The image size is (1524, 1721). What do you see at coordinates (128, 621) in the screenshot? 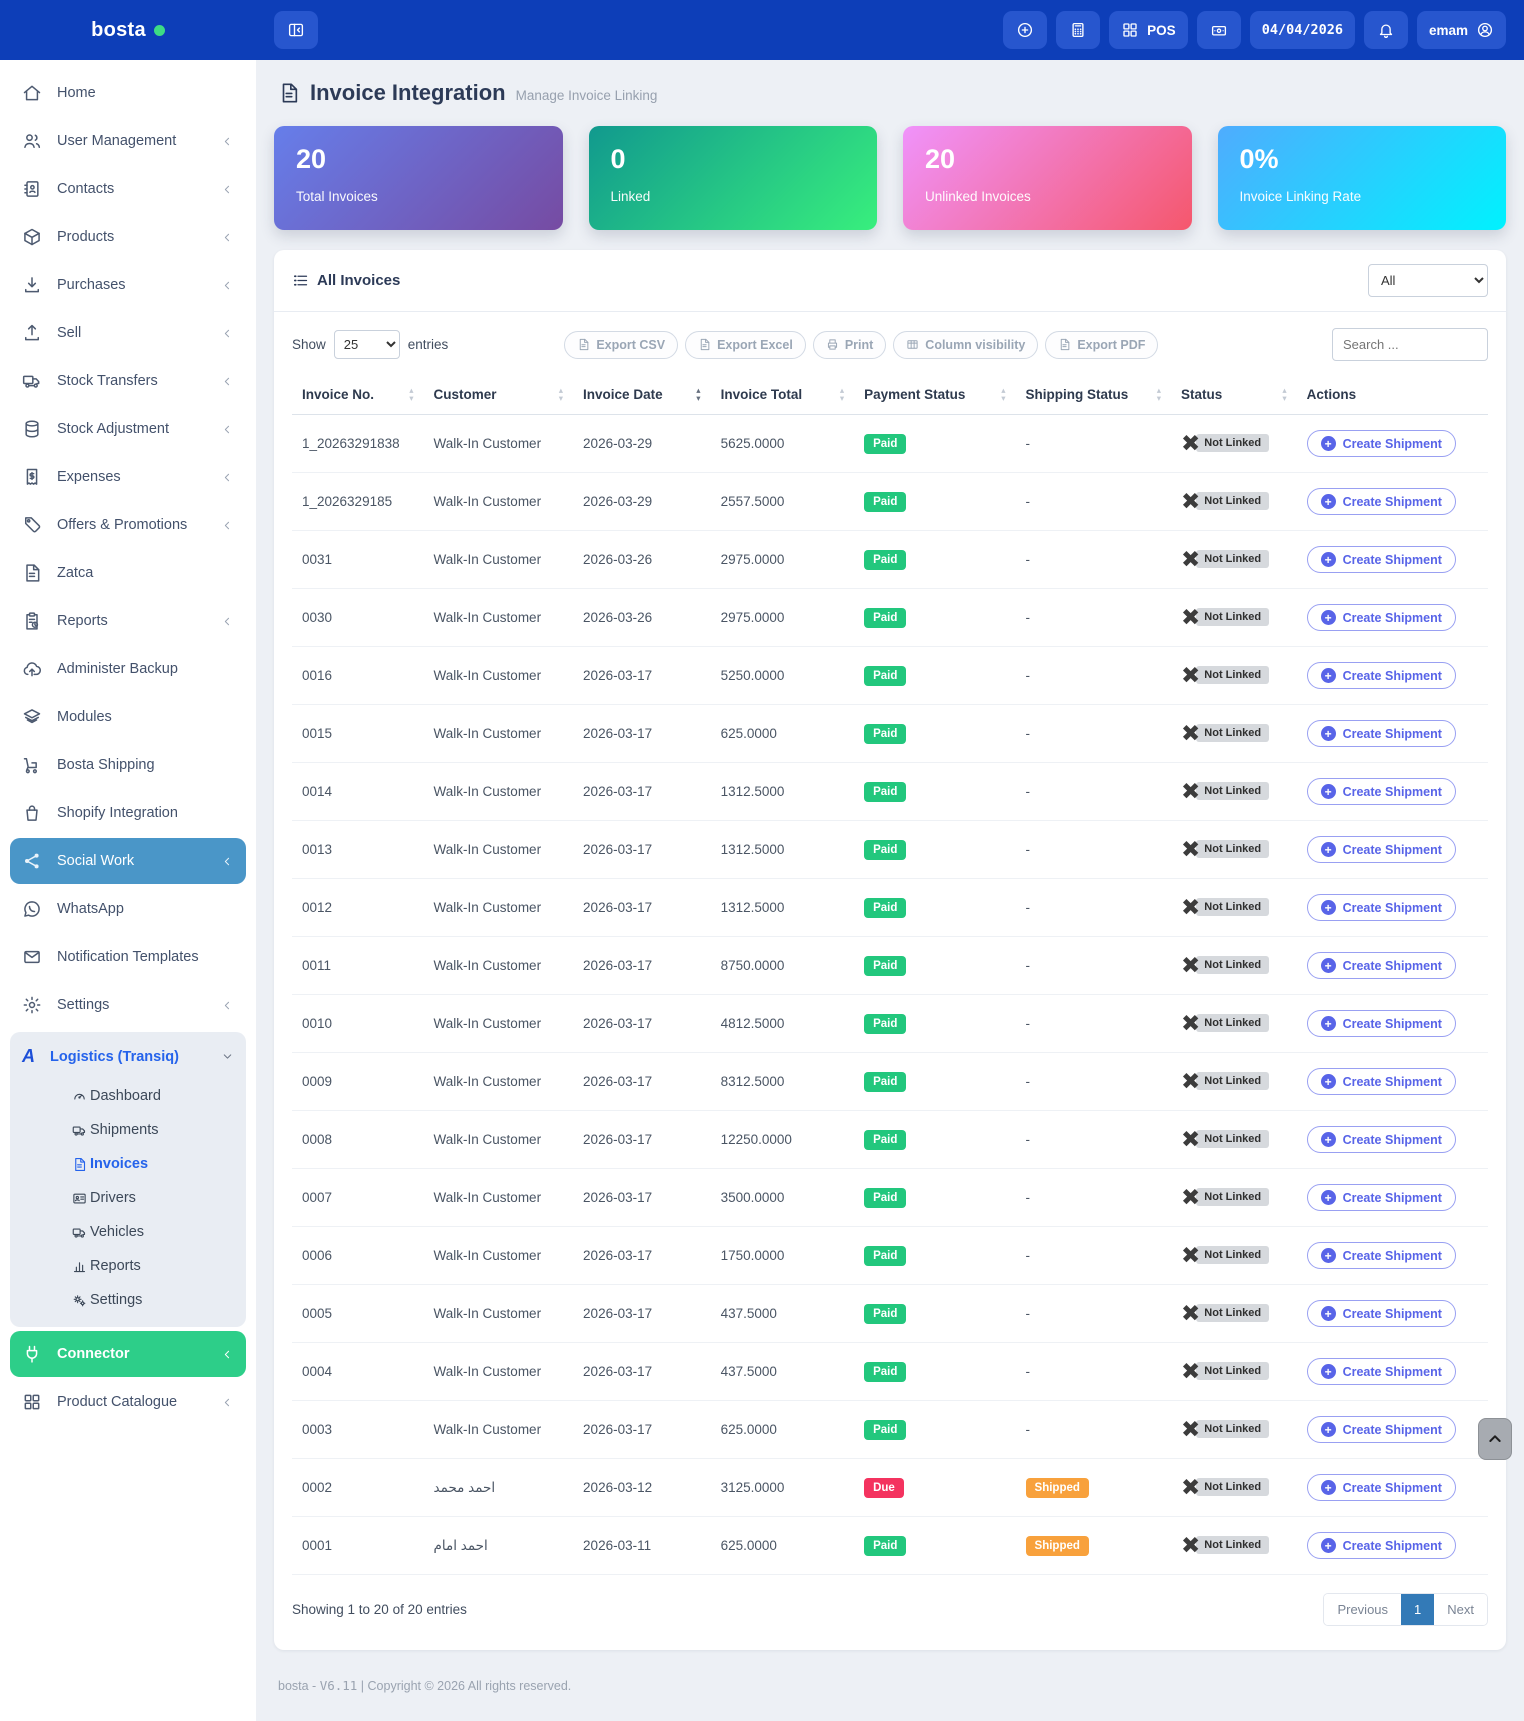
I see `sidebar-item-reports: Reports` at bounding box center [128, 621].